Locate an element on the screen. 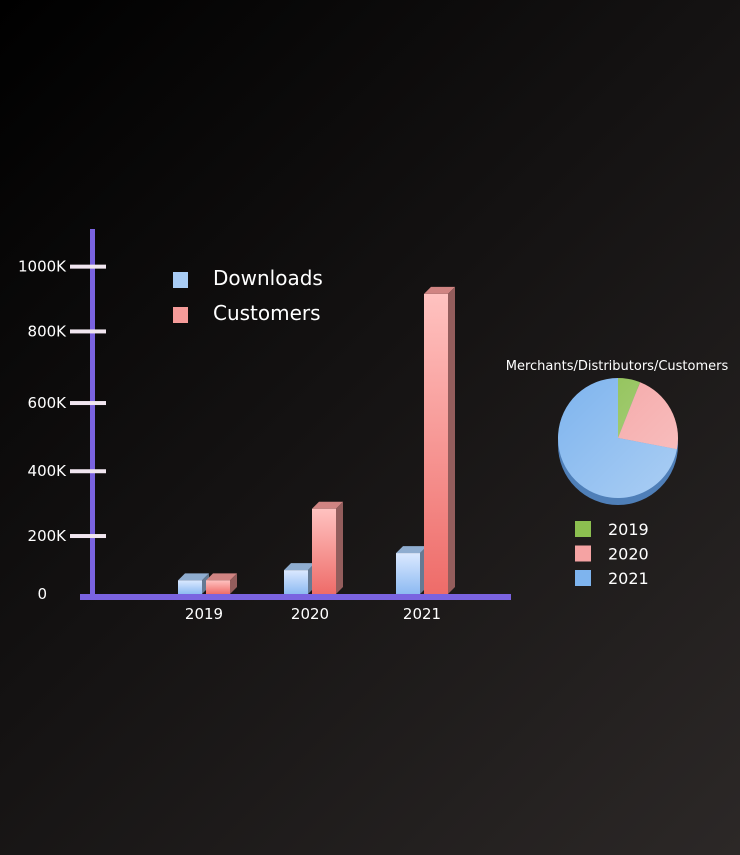 The width and height of the screenshot is (740, 855). y-axis-ticks: 0 200K 400K 600K 800K 1000K is located at coordinates (62, 430).